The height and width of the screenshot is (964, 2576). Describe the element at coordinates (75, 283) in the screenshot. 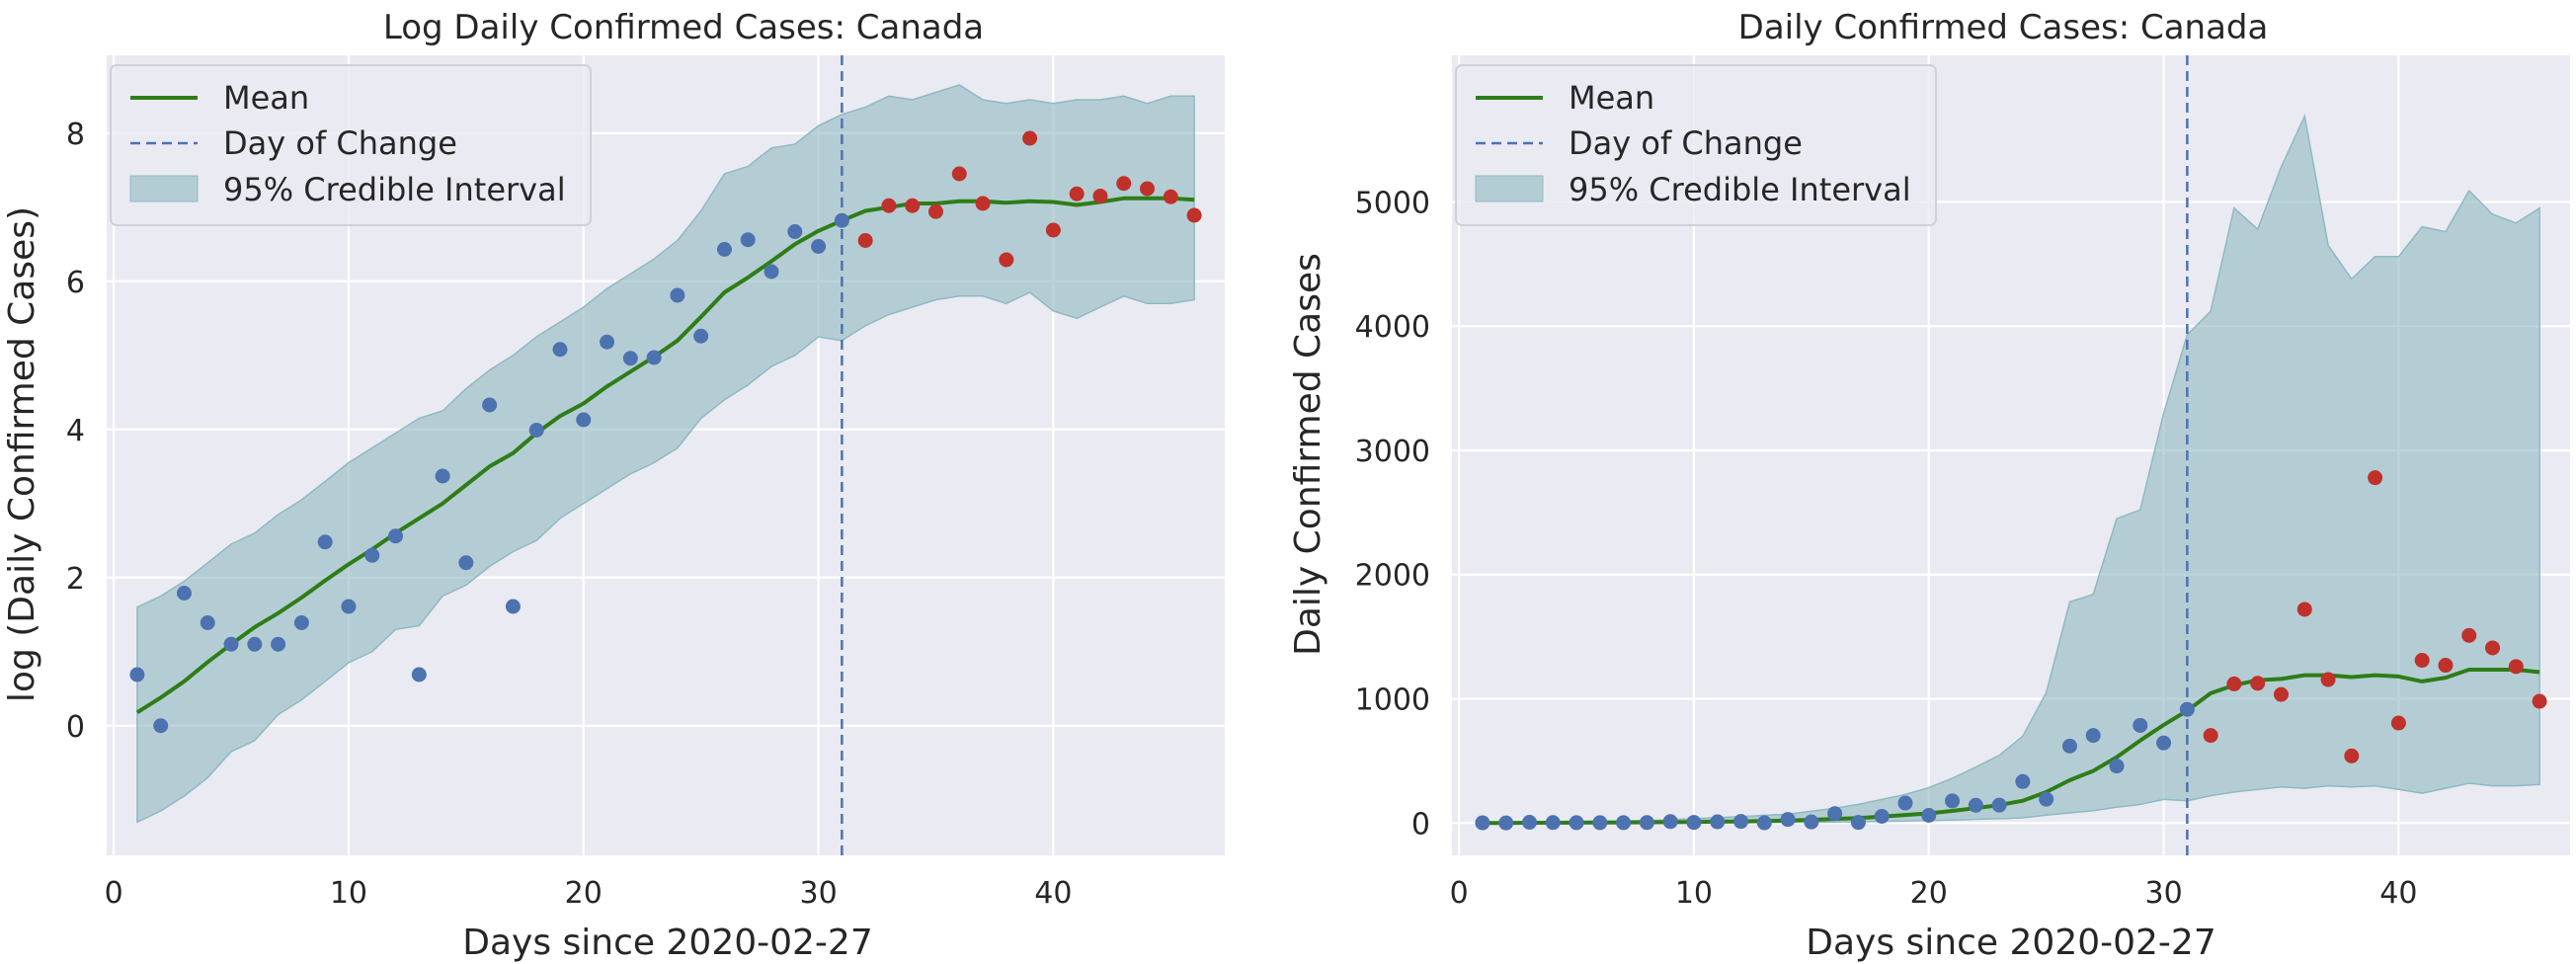

I see `y-tick-label: 6` at that location.